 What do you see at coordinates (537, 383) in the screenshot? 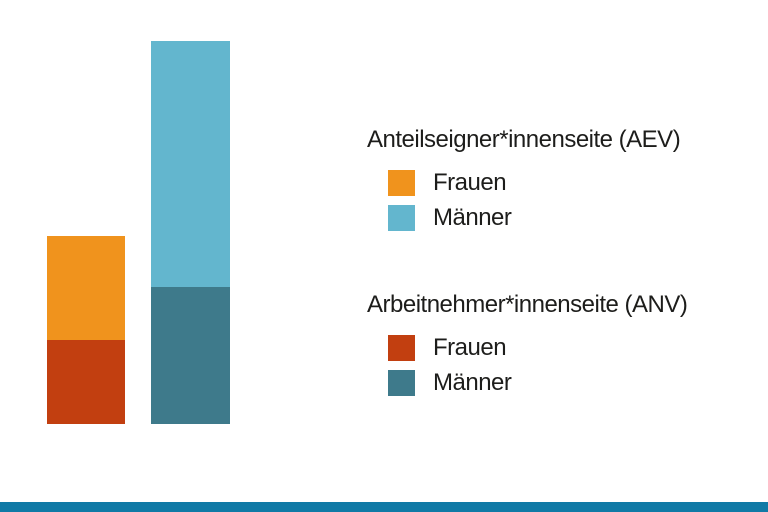
I see `legend-row-anv-maenner: Männer` at bounding box center [537, 383].